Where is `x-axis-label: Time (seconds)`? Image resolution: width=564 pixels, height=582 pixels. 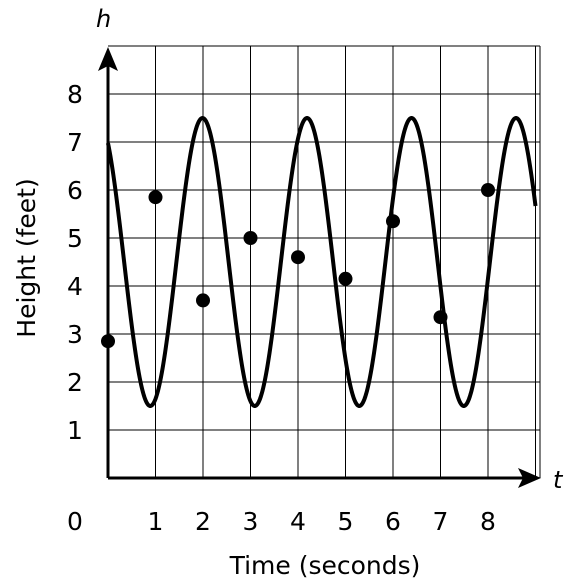 x-axis-label: Time (seconds) is located at coordinates (325, 565).